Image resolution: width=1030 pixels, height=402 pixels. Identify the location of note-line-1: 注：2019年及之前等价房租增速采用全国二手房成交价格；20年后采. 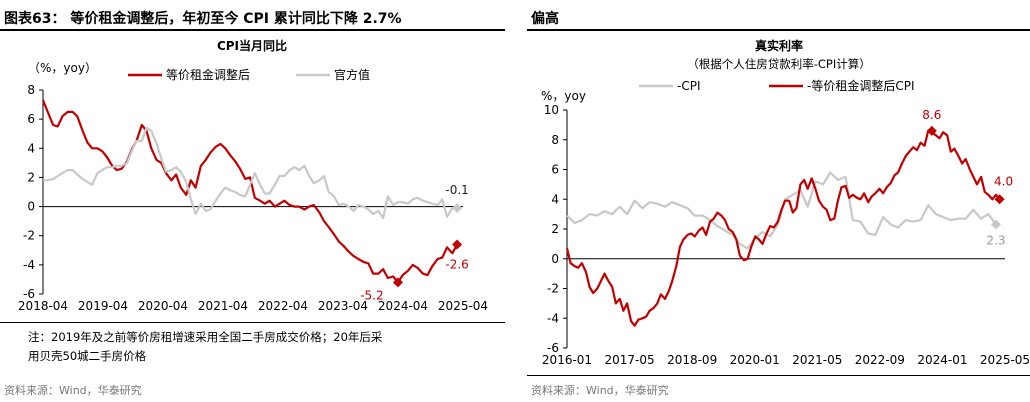
(205, 337).